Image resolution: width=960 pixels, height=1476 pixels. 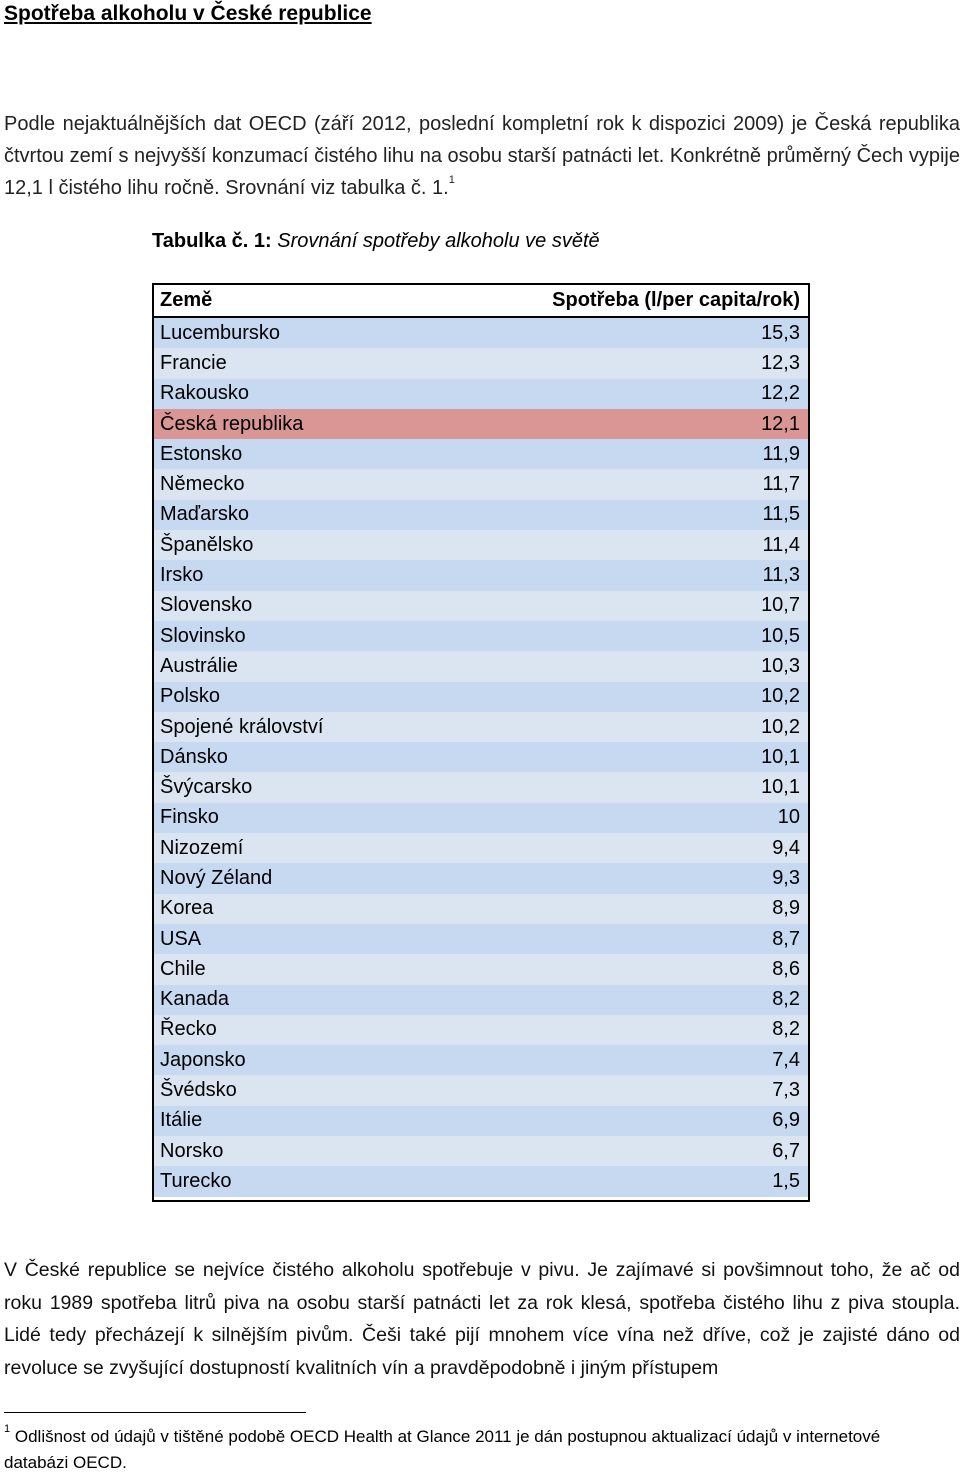 I want to click on table-row: Řecko 8,2, so click(x=481, y=1030).